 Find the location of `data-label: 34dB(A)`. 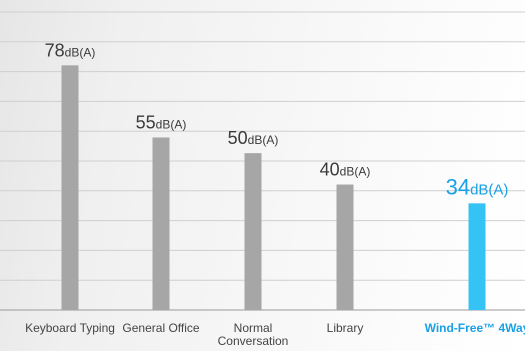

data-label: 34dB(A) is located at coordinates (477, 186).